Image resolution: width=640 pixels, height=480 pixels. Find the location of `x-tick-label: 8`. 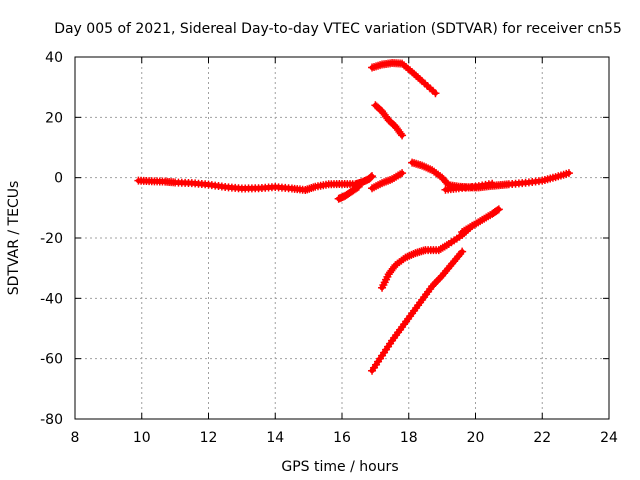

x-tick-label: 8 is located at coordinates (75, 438).